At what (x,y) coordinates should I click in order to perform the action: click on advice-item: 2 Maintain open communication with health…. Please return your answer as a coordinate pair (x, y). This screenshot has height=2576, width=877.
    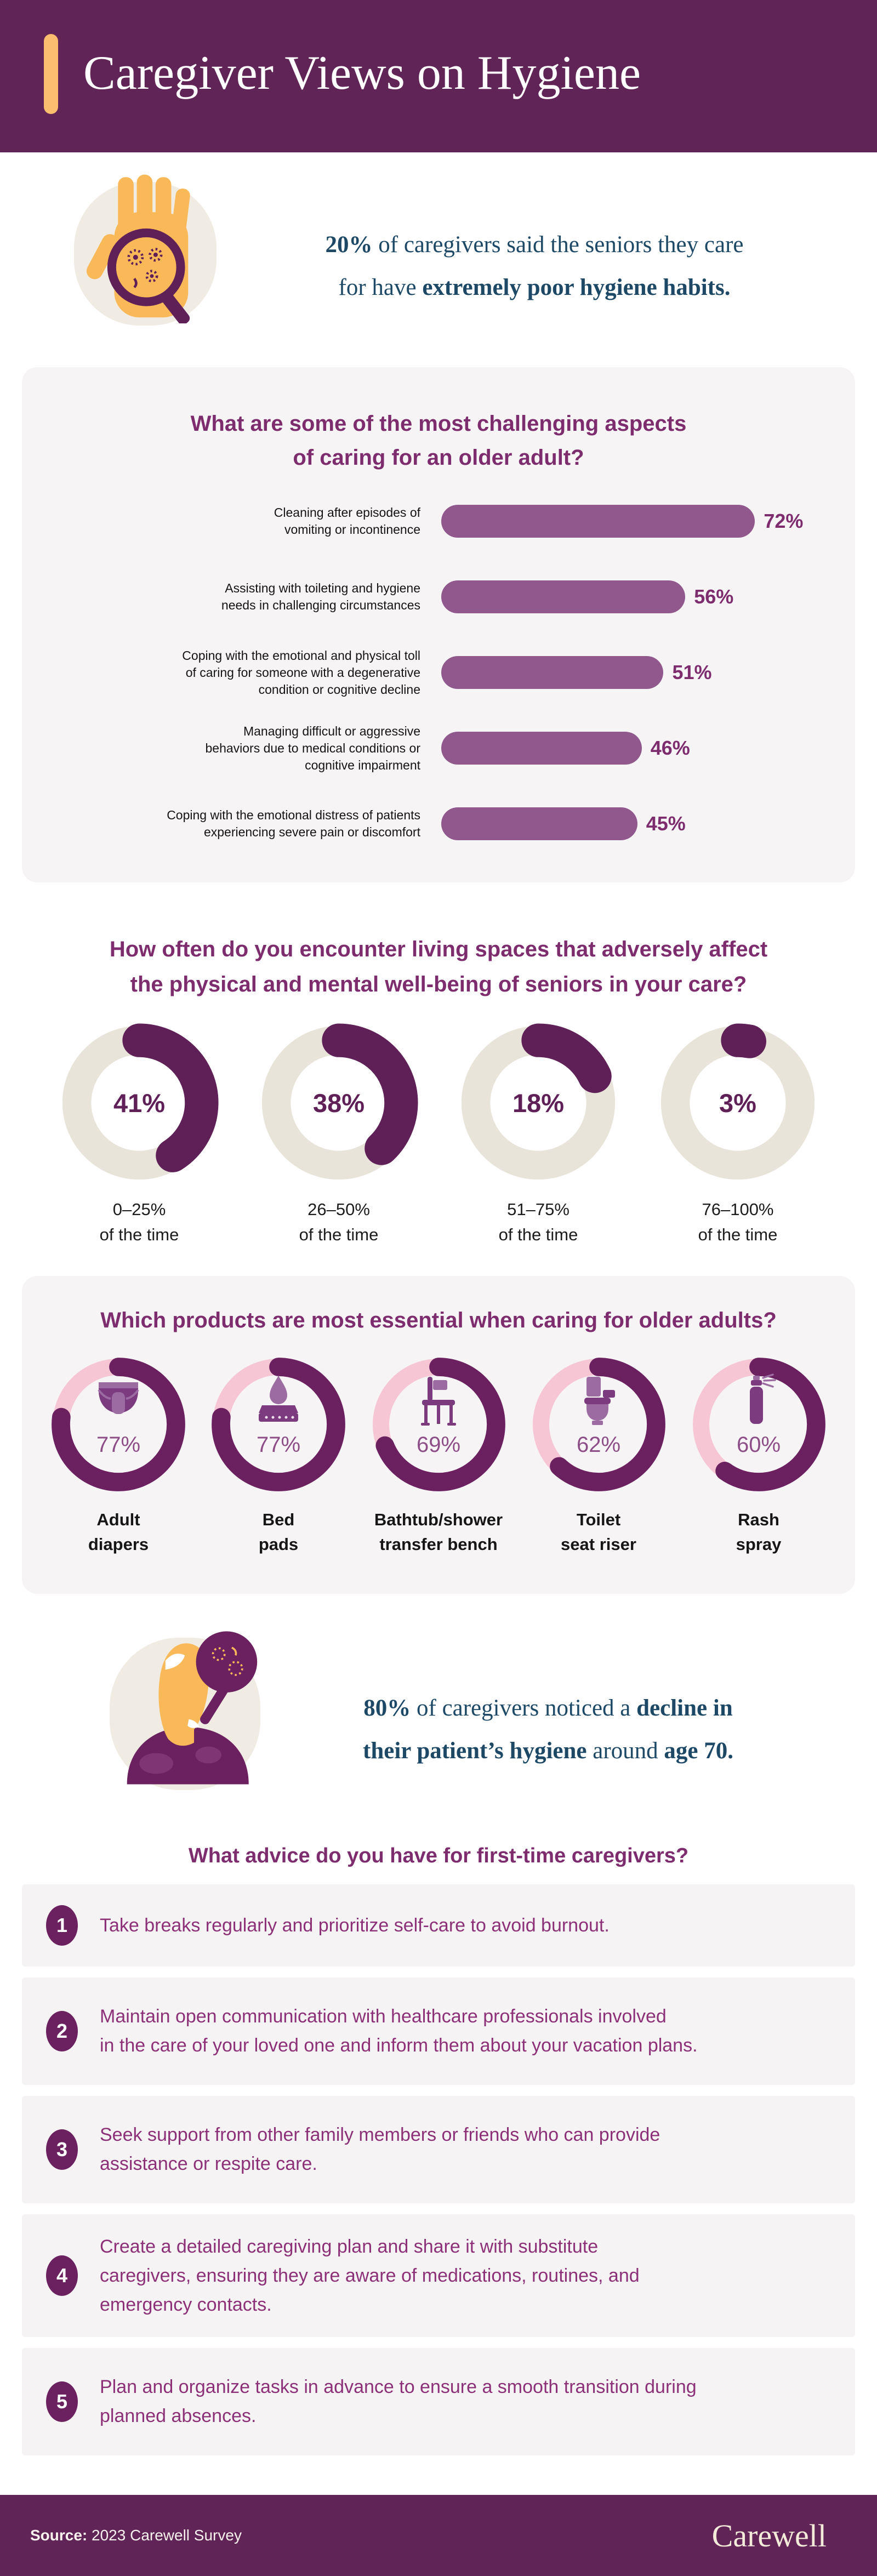
    Looking at the image, I should click on (438, 2031).